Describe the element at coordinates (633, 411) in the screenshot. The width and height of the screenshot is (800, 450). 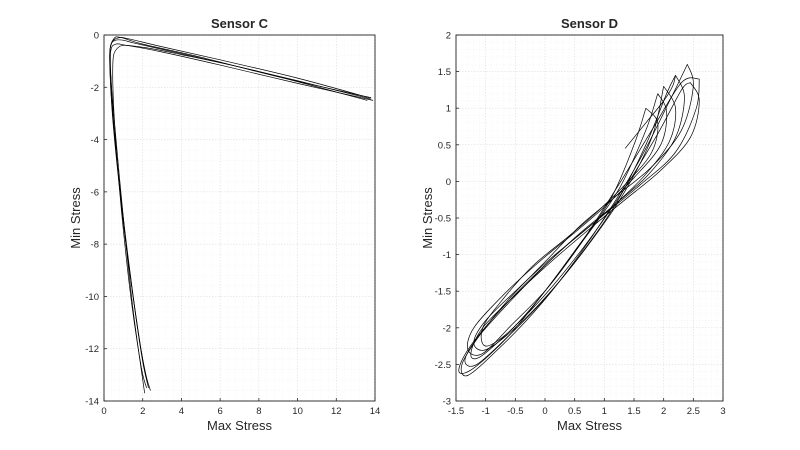
I see `x-tick-label: 1.5` at that location.